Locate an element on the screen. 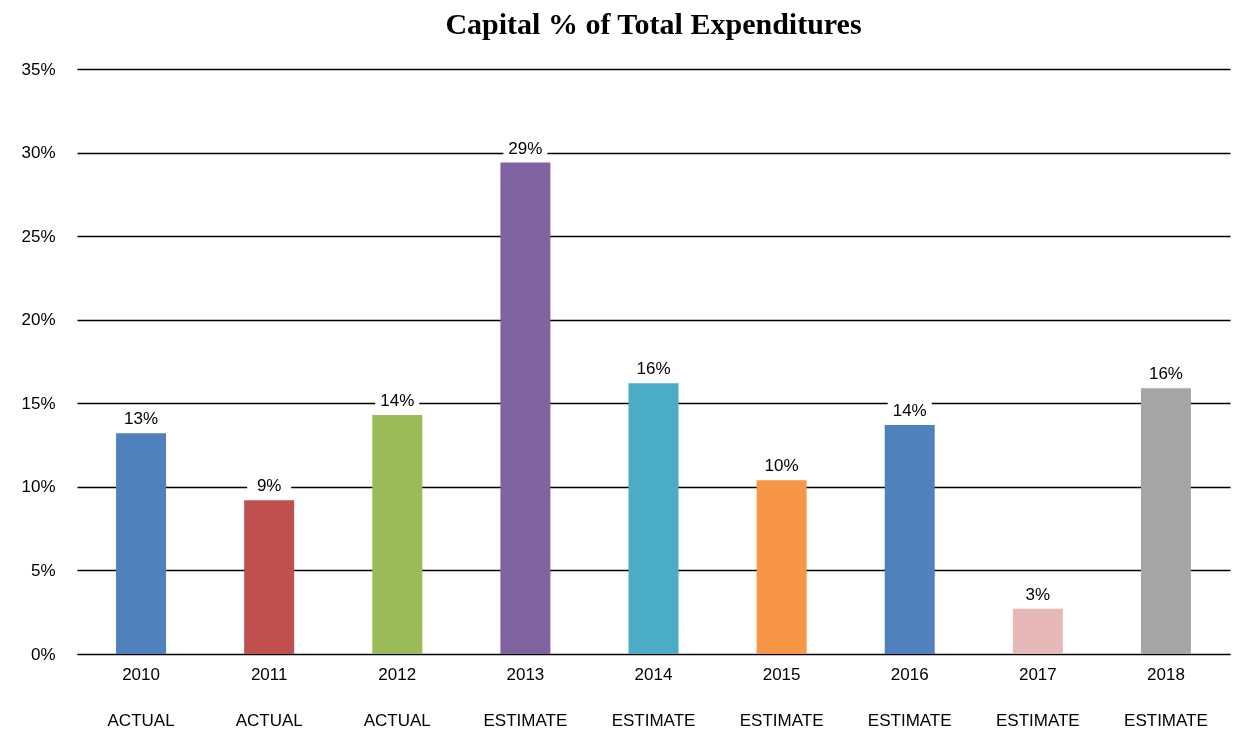 The image size is (1252, 751). category-label: 2011 ACTUAL is located at coordinates (269, 697).